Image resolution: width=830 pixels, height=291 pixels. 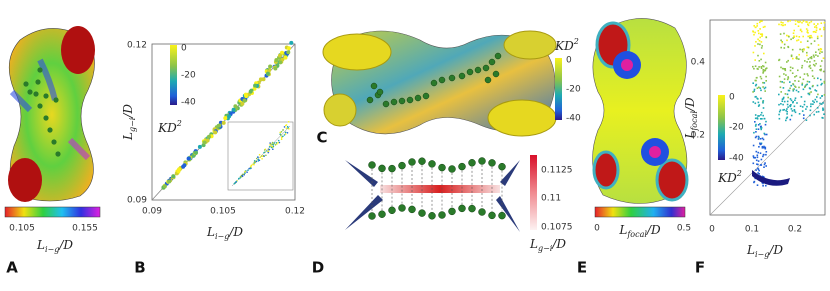 What do you see at coordinates (227, 115) in the screenshot?
I see `scatter-b` at bounding box center [227, 115].